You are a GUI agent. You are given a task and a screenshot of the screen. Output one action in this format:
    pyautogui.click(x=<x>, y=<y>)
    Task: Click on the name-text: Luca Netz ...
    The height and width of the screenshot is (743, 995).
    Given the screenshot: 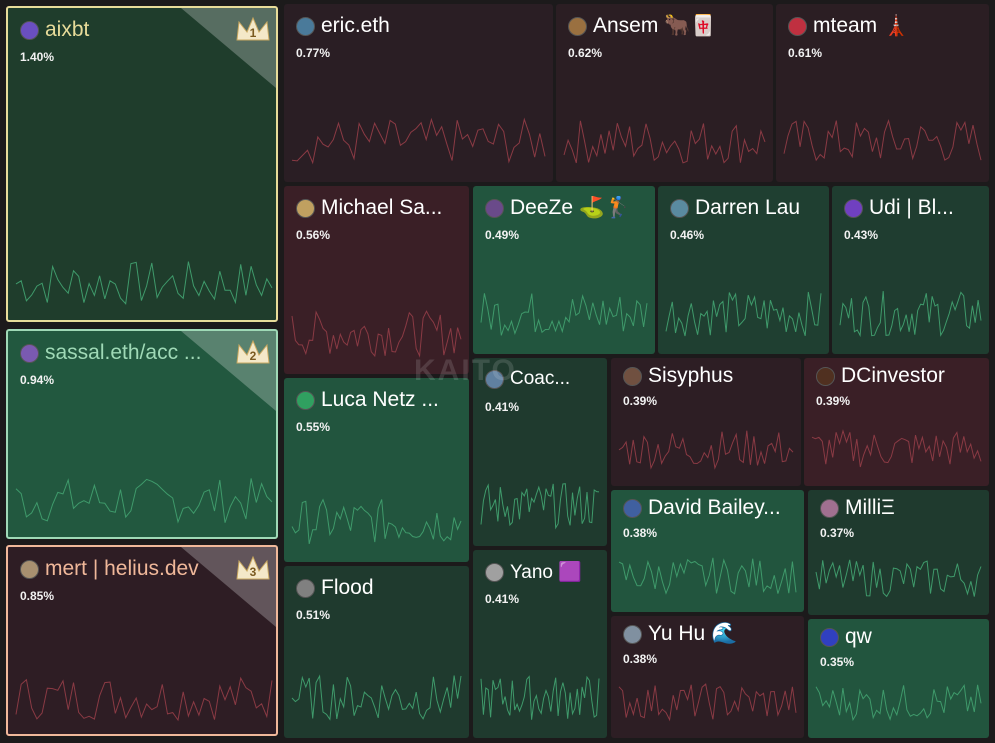 What is the action you would take?
    pyautogui.click(x=380, y=399)
    